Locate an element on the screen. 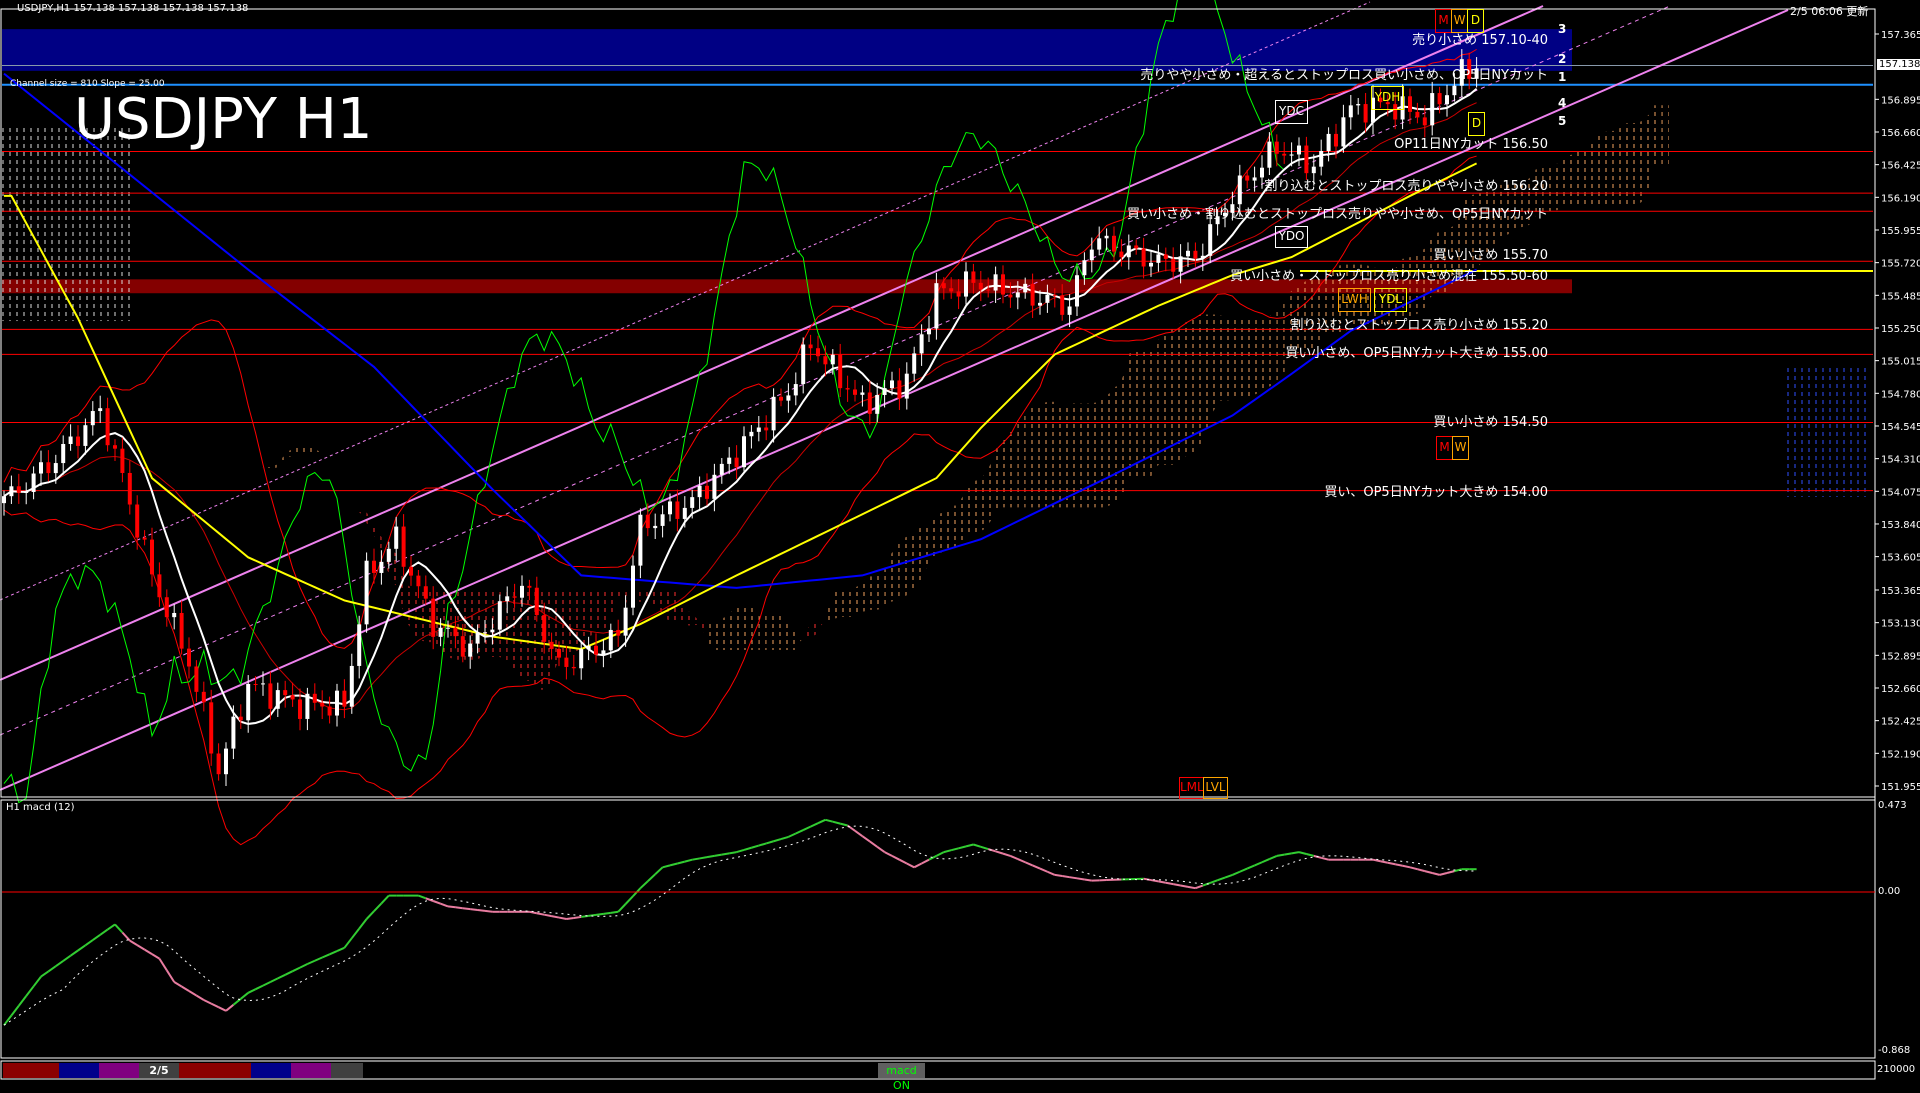 The width and height of the screenshot is (1920, 1093). price-tick-label: 151.955 is located at coordinates (1900, 787).